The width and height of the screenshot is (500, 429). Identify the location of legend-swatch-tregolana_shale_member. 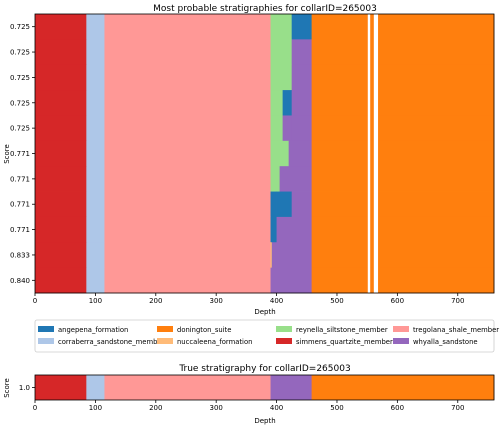
(401, 329).